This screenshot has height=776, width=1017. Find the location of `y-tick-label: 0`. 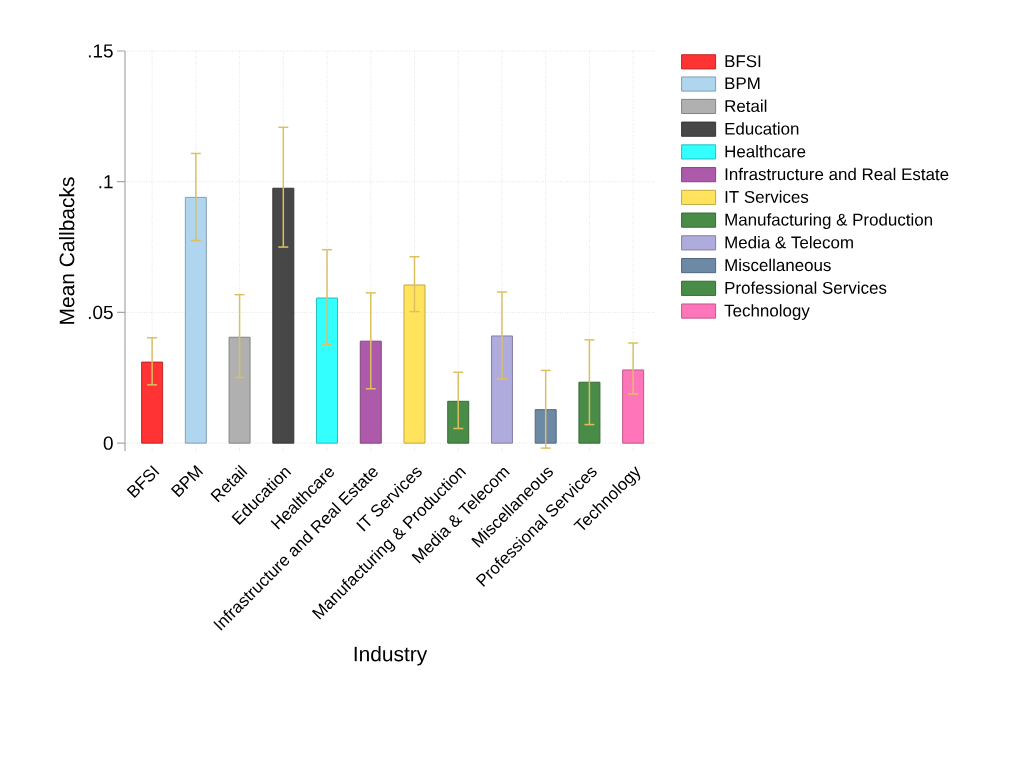

y-tick-label: 0 is located at coordinates (108, 443).